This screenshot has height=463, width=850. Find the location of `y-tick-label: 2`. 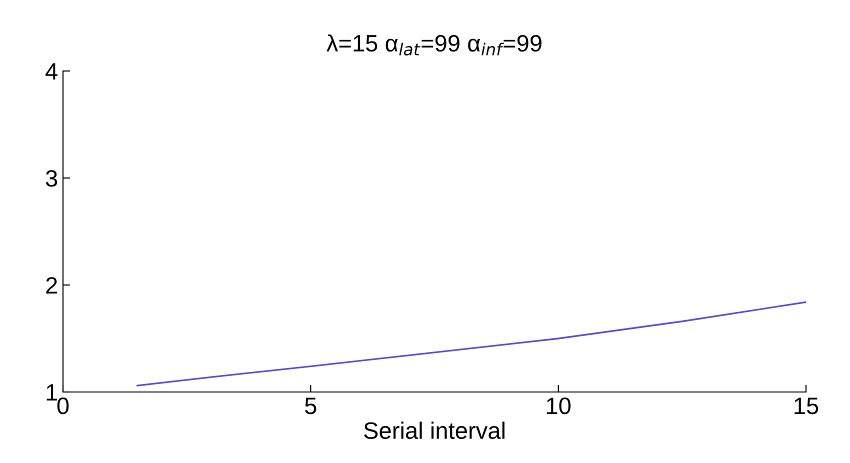

y-tick-label: 2 is located at coordinates (51, 285).